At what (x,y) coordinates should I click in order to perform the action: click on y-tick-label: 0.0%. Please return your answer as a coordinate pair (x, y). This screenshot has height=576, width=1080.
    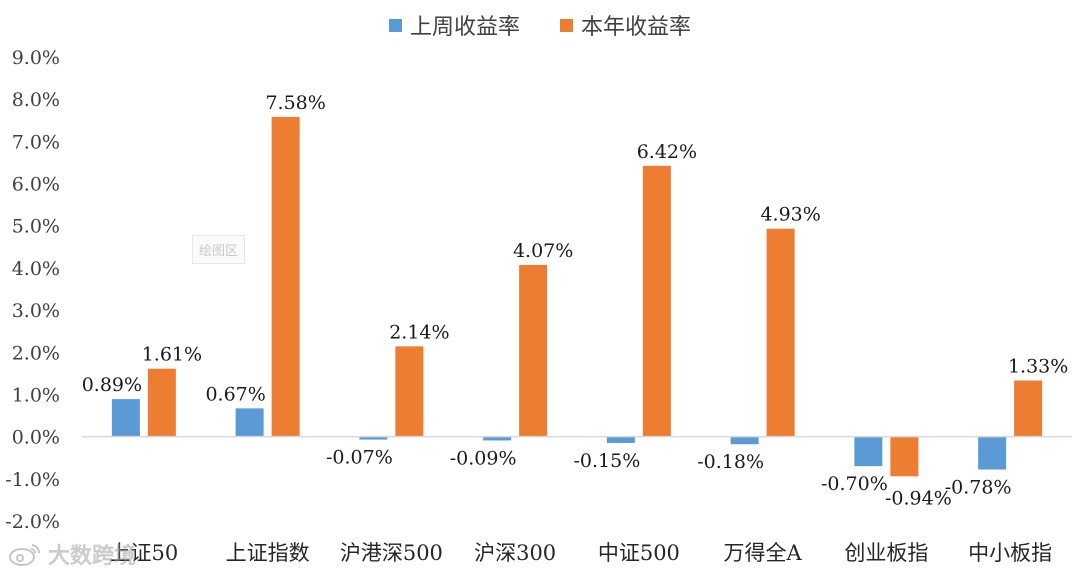
    Looking at the image, I should click on (36, 438).